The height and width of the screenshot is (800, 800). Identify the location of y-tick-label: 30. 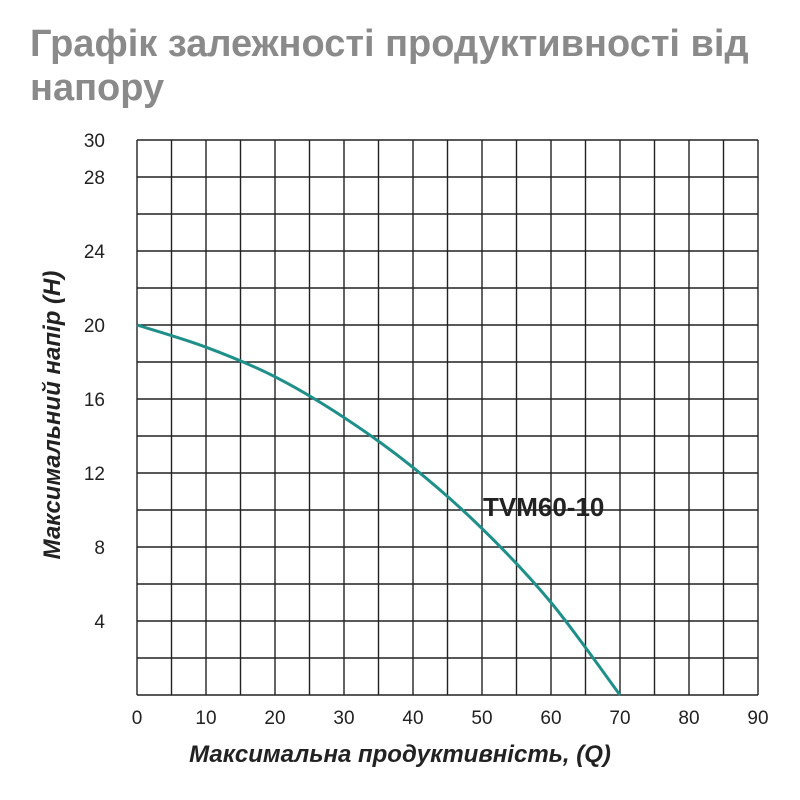
(94, 141).